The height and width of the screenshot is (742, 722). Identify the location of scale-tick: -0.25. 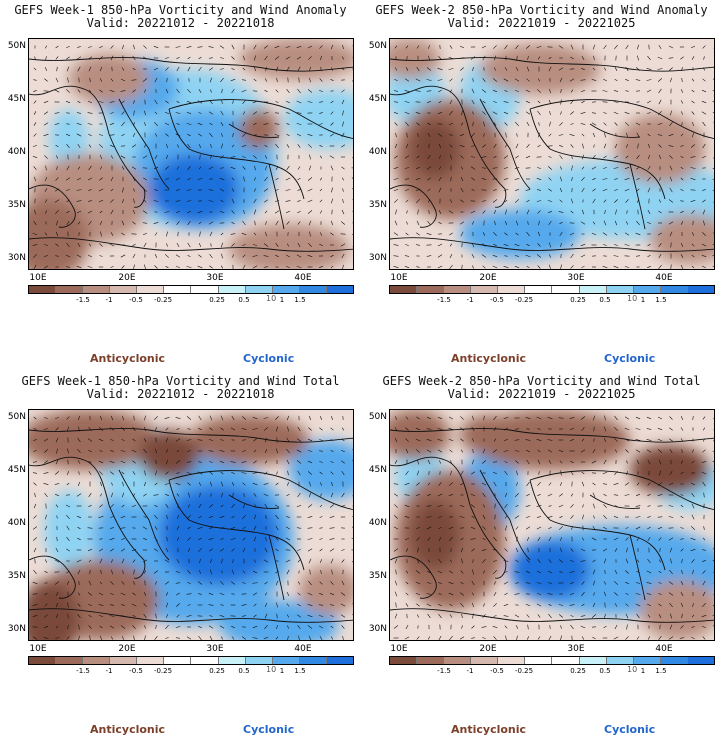
(524, 300).